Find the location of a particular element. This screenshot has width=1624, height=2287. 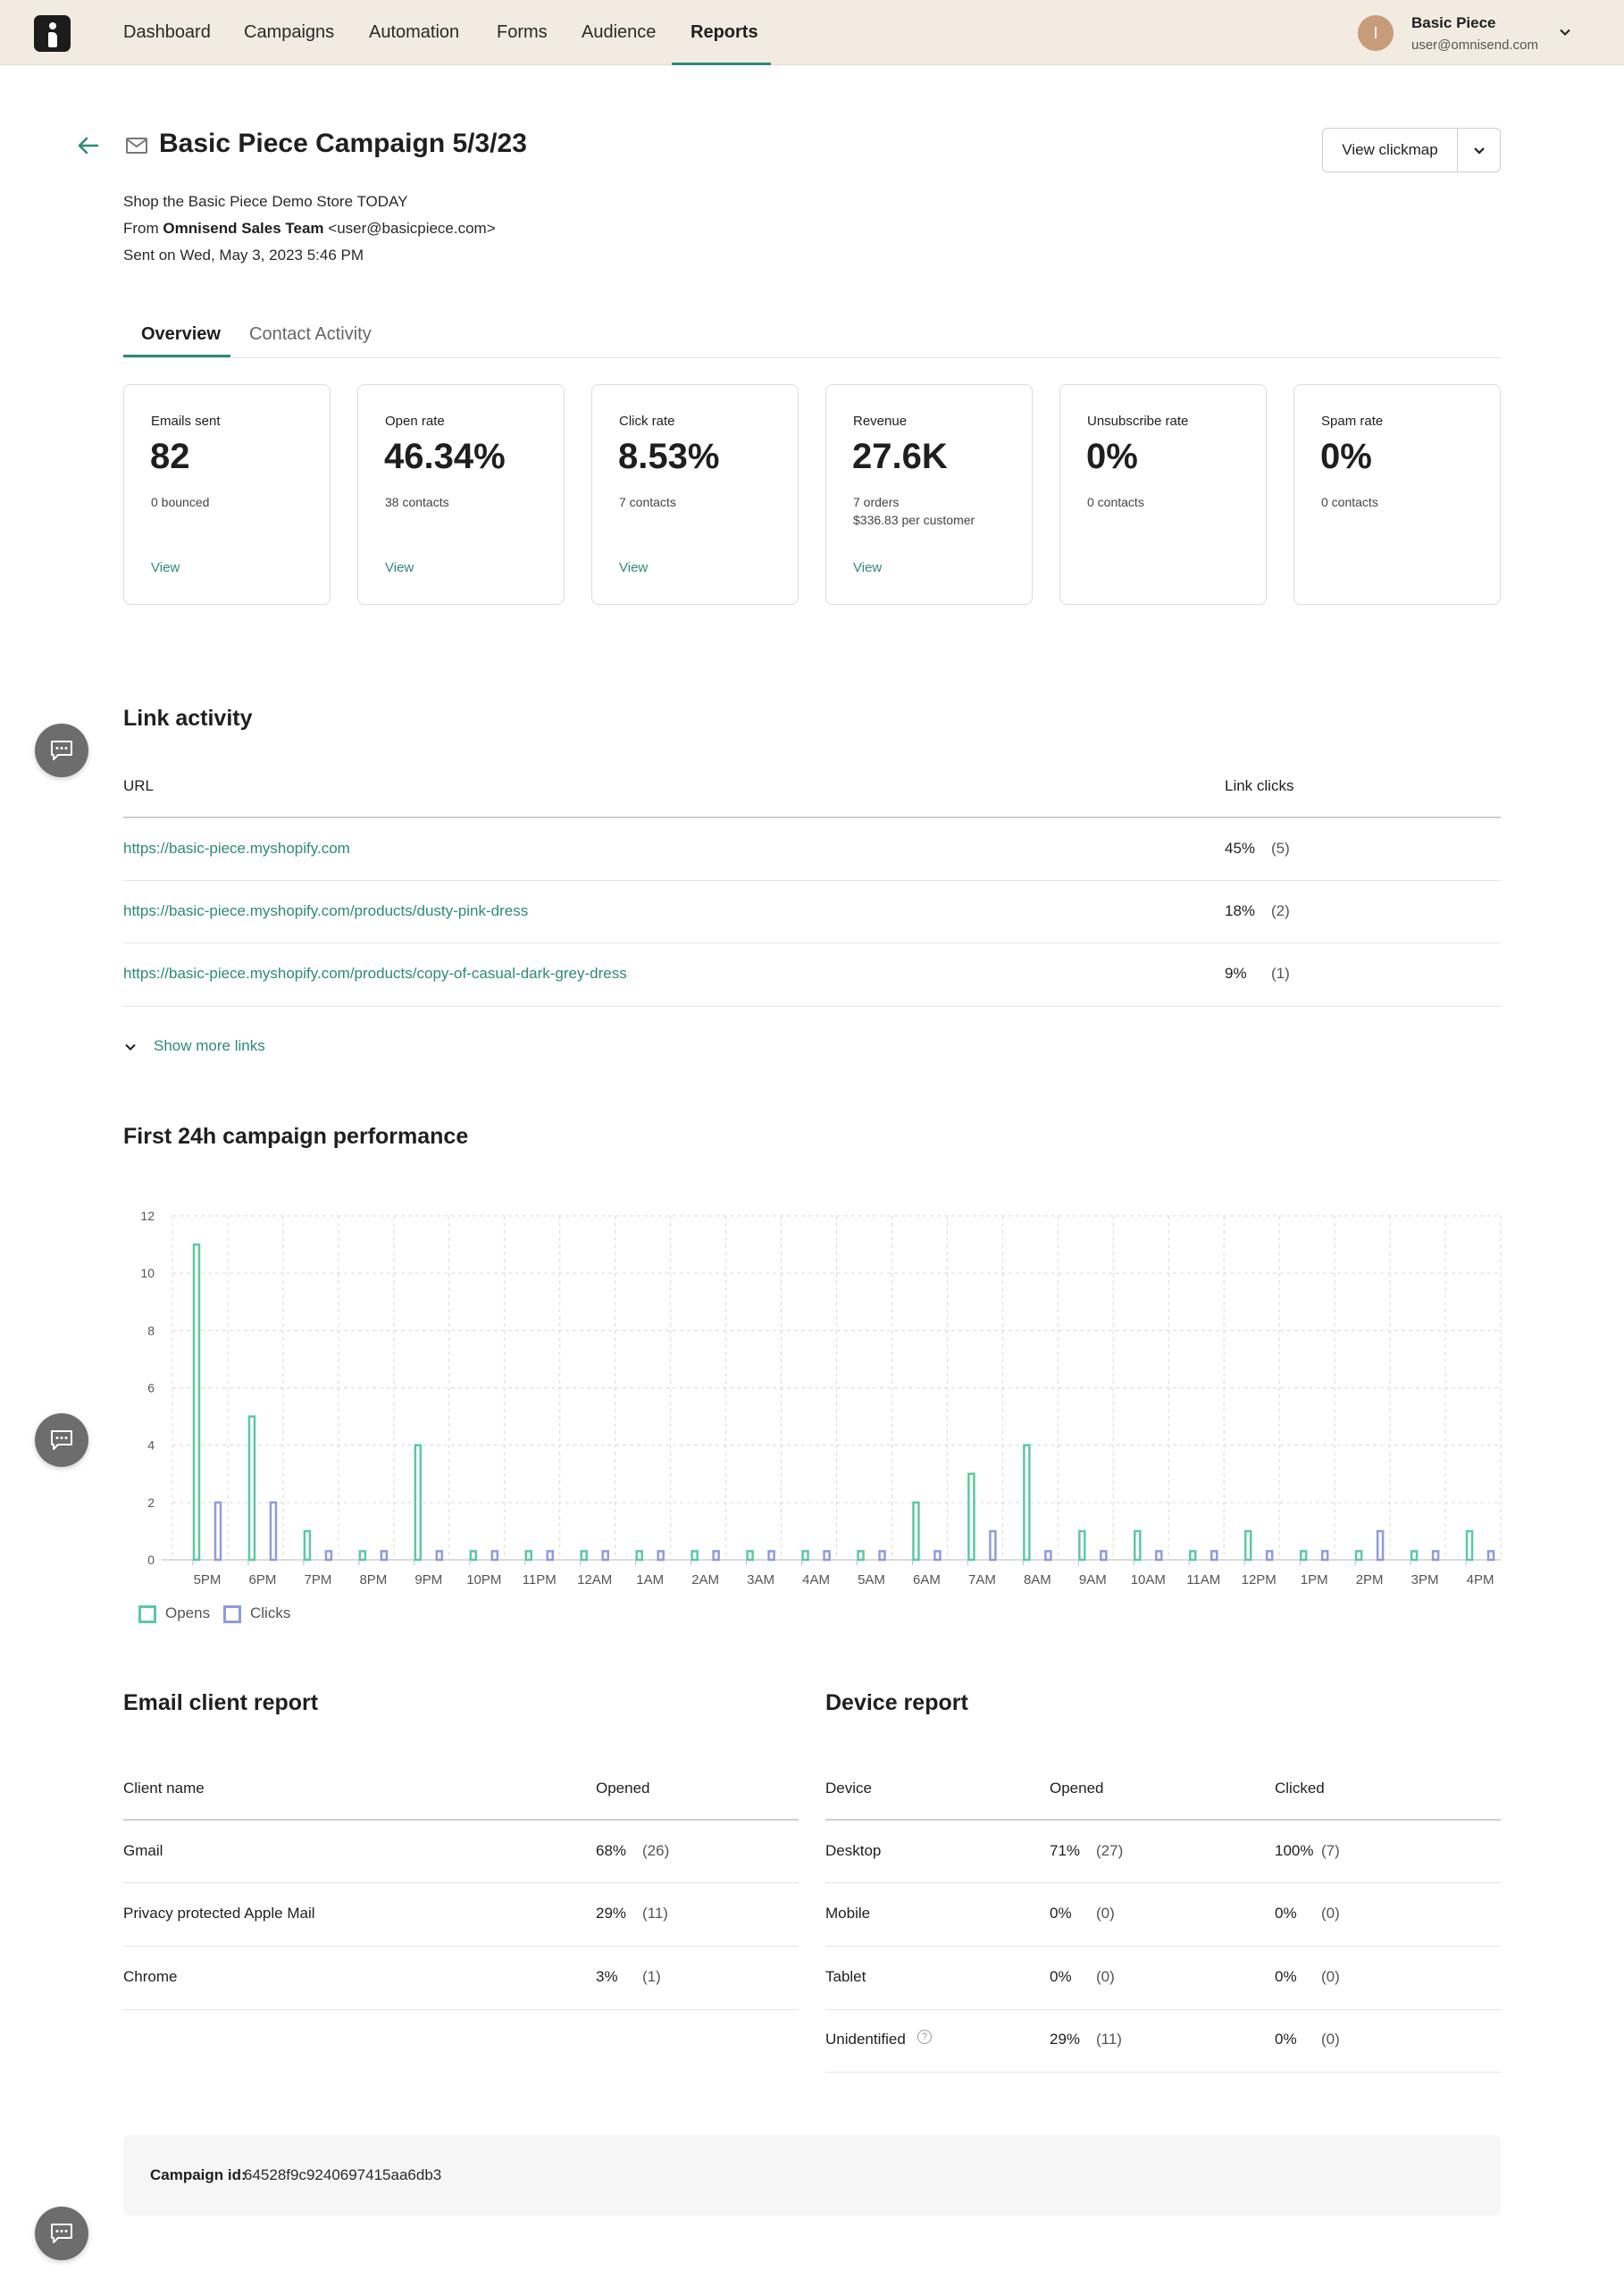

card-subtext-line: 7 contacts is located at coordinates (647, 502).